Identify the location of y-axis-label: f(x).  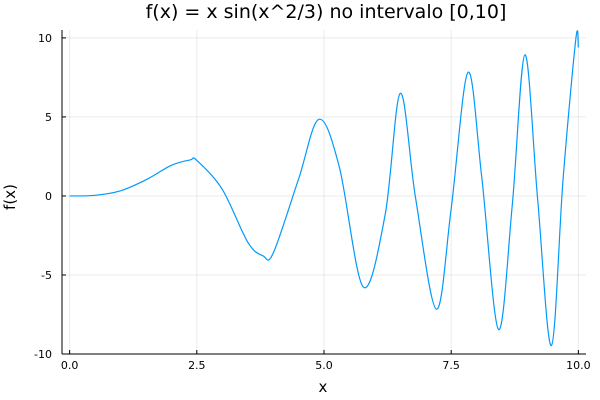
(10, 197).